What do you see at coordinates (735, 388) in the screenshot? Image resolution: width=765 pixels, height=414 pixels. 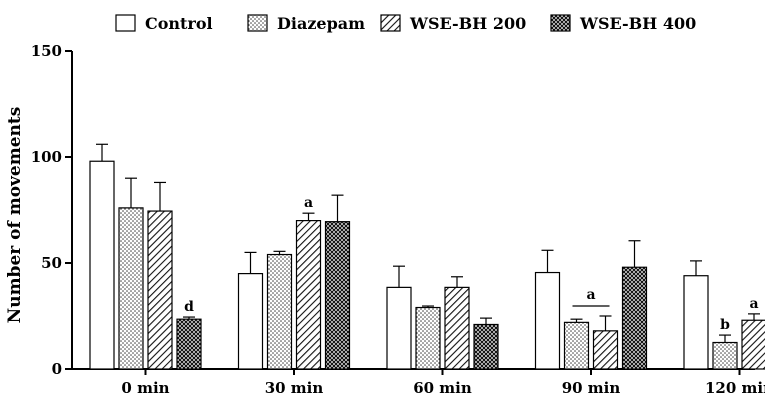 I see `x-tick-label: 120 min` at bounding box center [735, 388].